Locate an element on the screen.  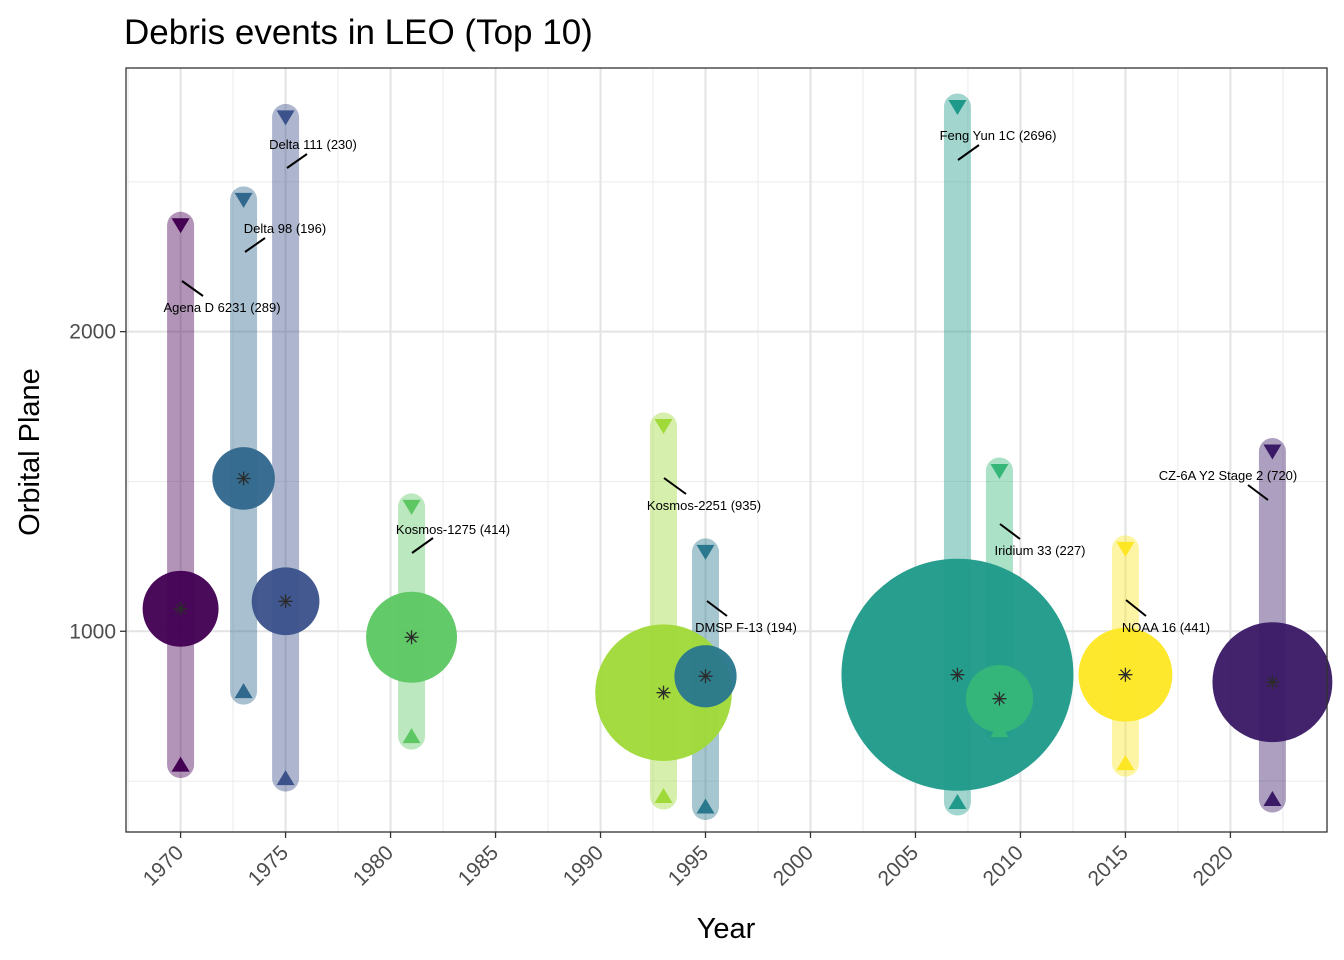
annotation-label: NOAA 16 (441) is located at coordinates (1166, 627).